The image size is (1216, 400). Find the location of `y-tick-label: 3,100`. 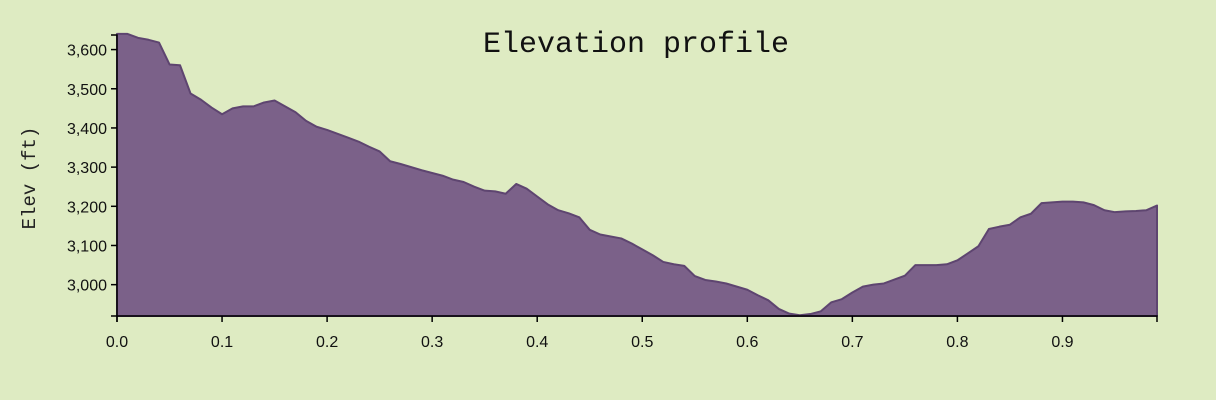

y-tick-label: 3,100 is located at coordinates (87, 246).